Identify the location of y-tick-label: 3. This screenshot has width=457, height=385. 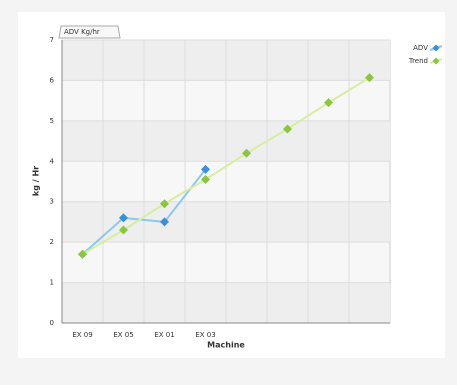
(52, 202).